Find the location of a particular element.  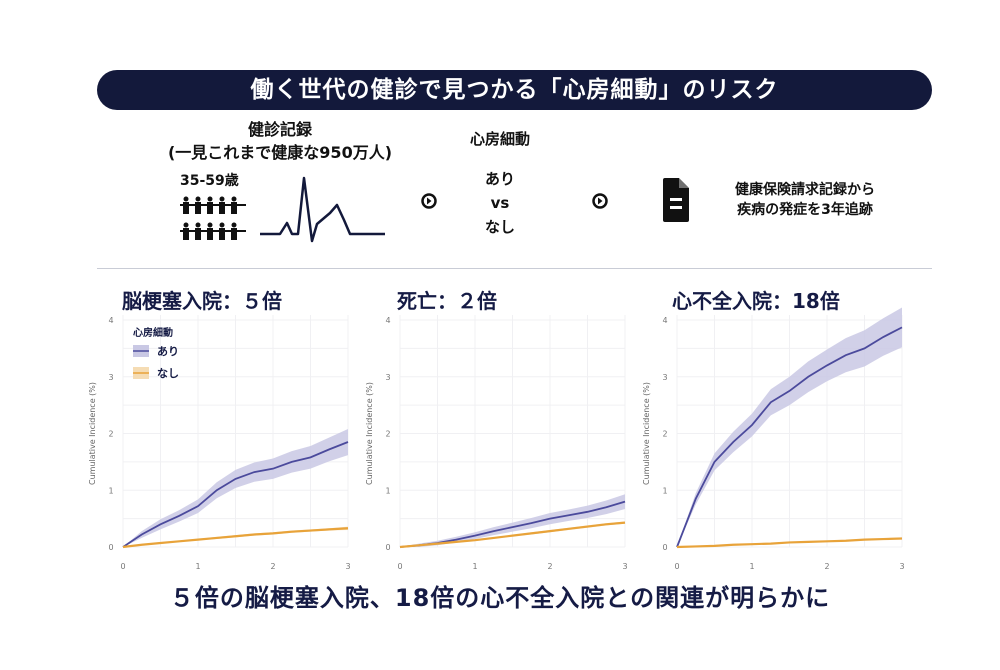

chart-1: 0 1 2 3 4 0 1 2 3 Cumulative Incidence (%) is located at coordinates (496, 443).